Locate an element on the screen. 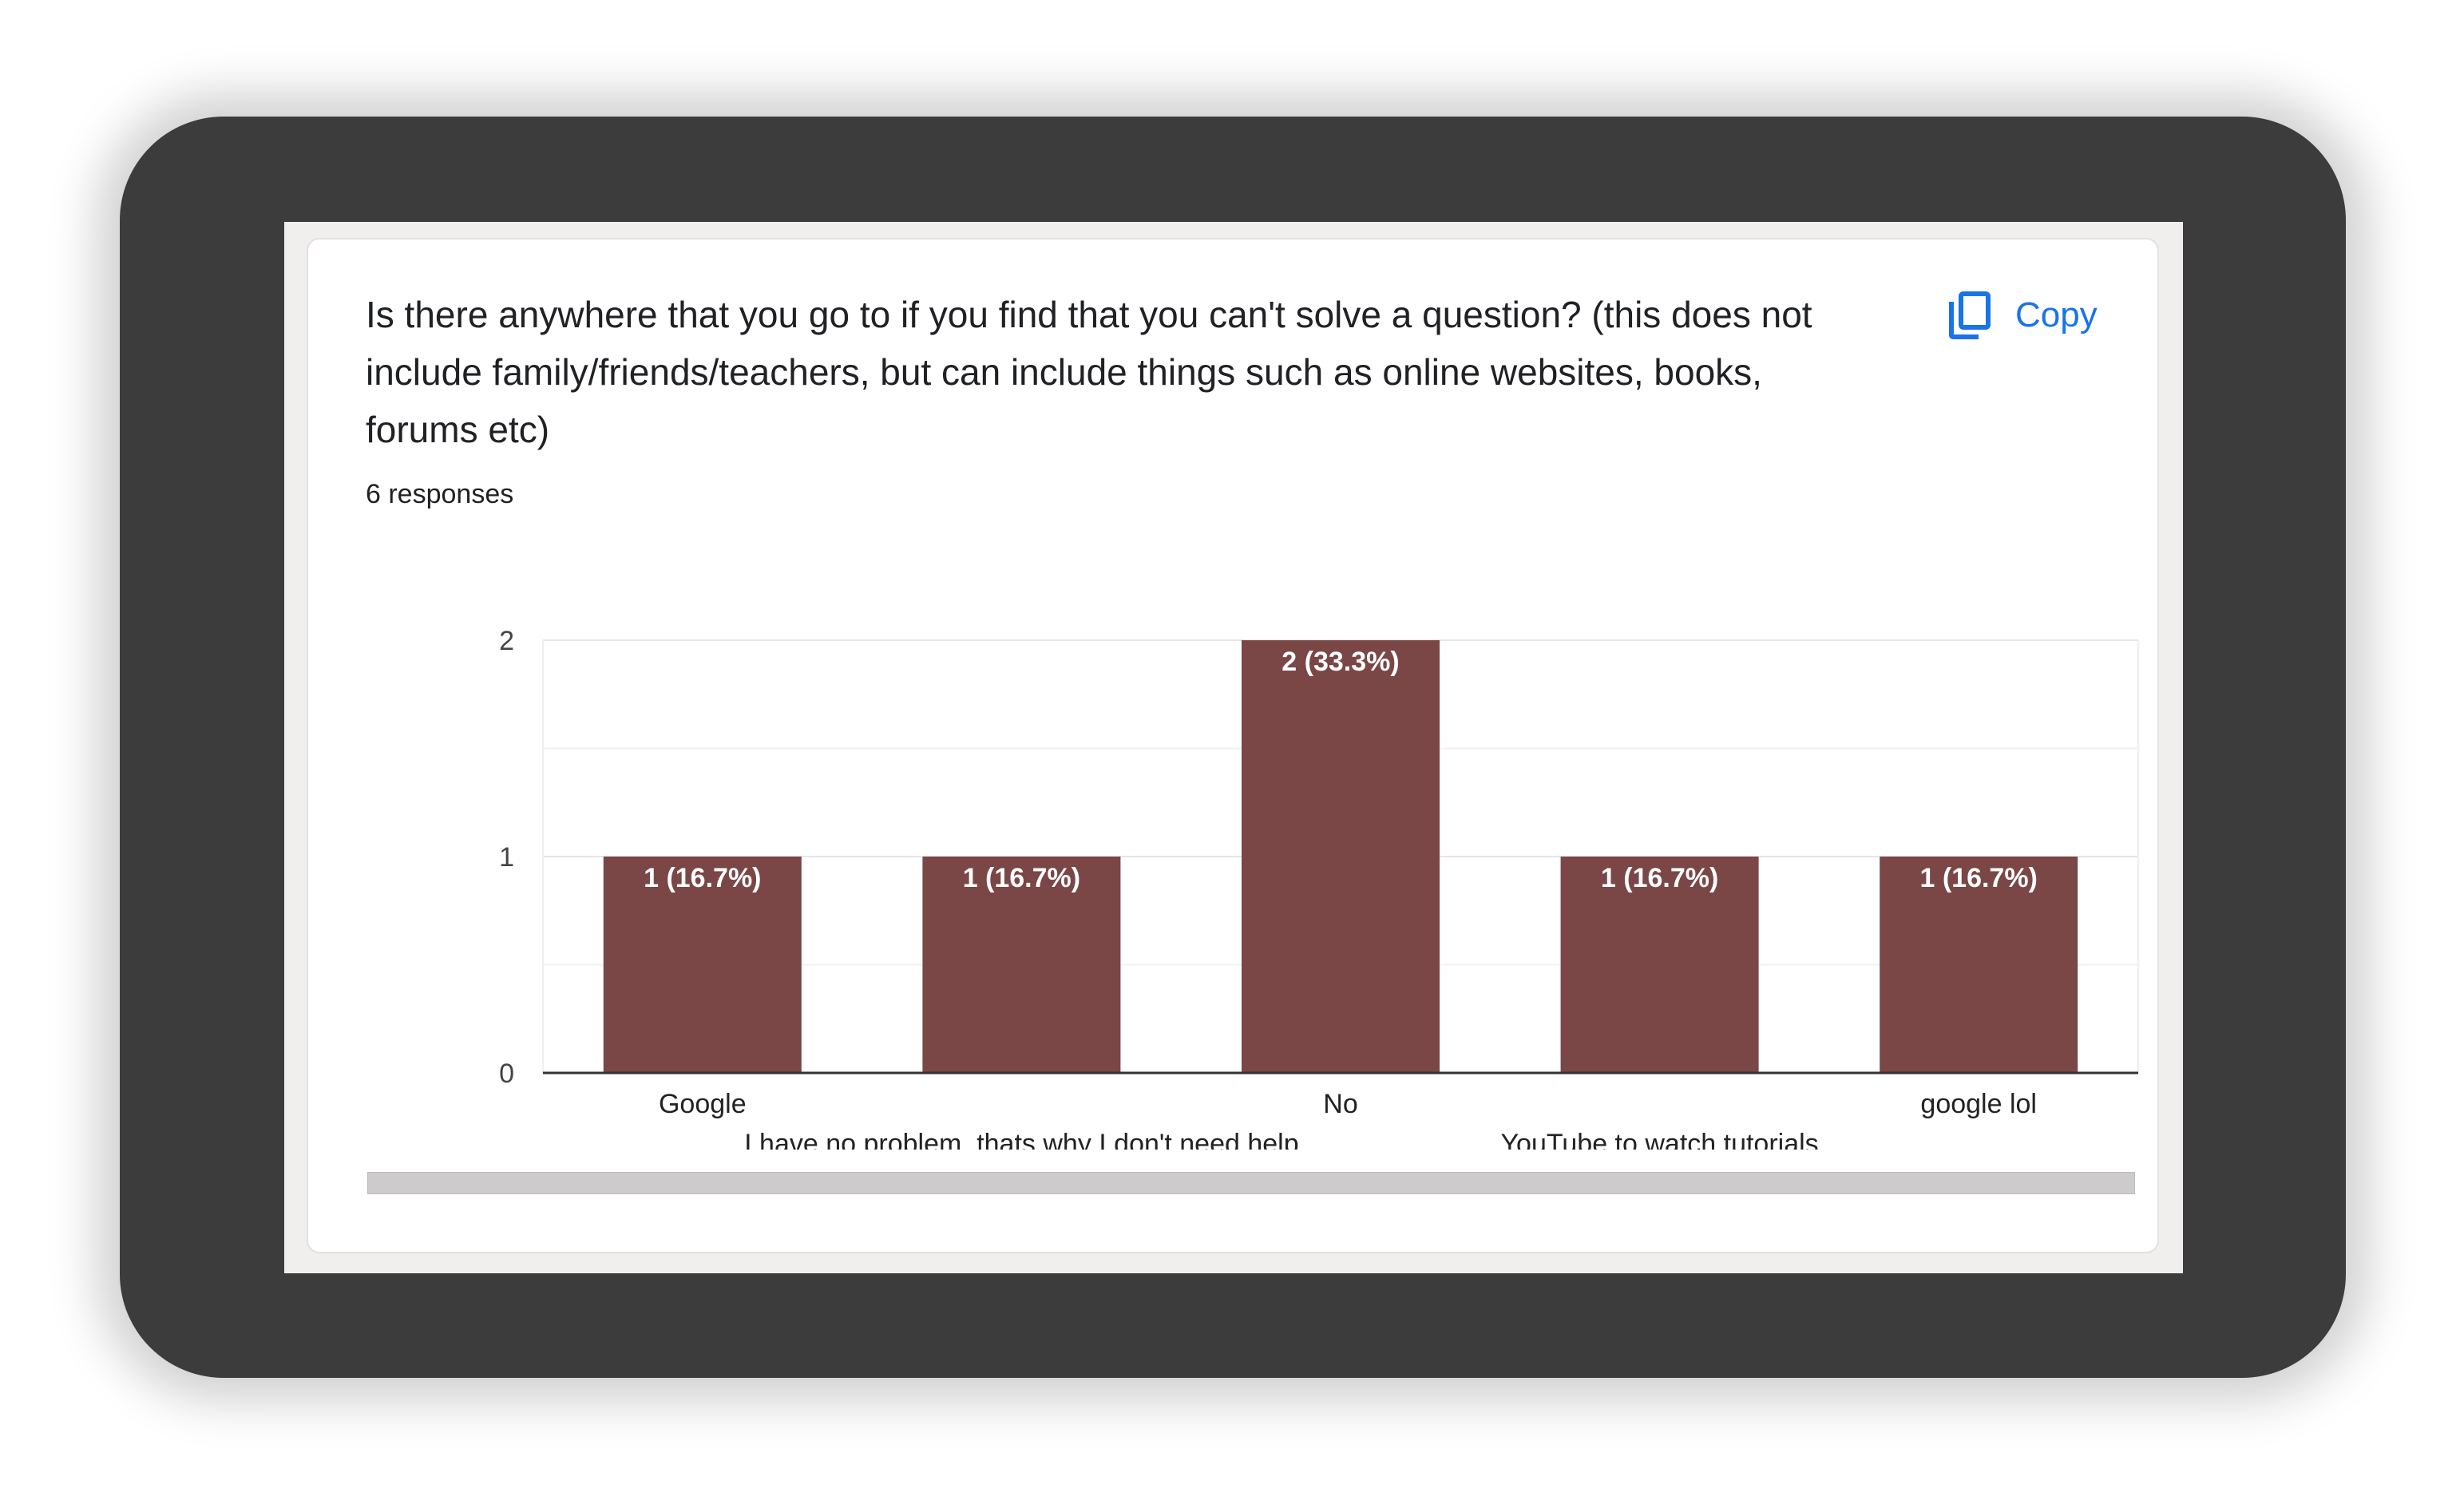  y-tick-label: 0 is located at coordinates (506, 1074).